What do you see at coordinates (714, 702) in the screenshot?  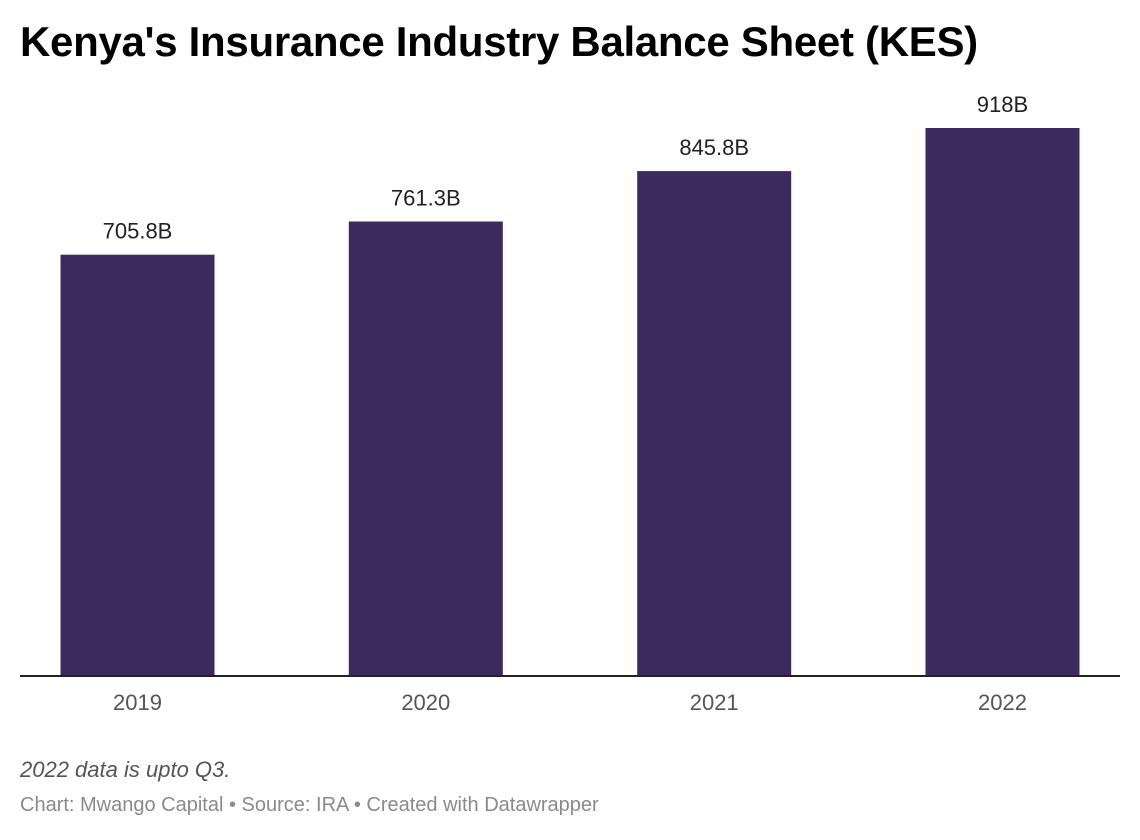 I see `x-tick-label-2021: 2021` at bounding box center [714, 702].